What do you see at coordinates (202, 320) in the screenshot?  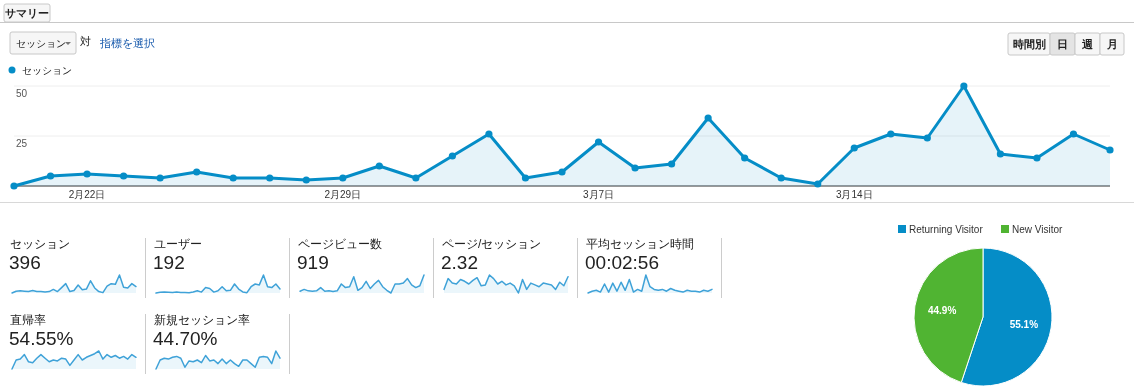 I see `chart-title: 新規セッション率` at bounding box center [202, 320].